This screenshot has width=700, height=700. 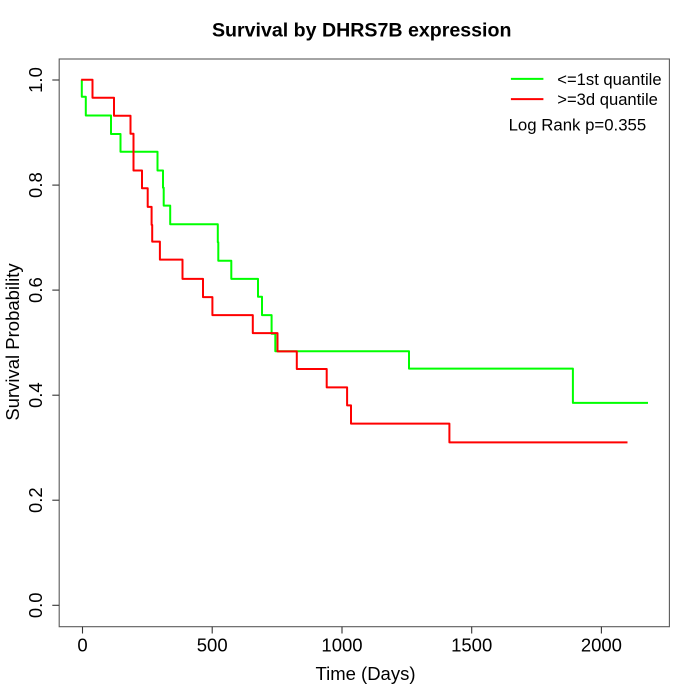 What do you see at coordinates (35, 605) in the screenshot?
I see `svg-text: 0.0` at bounding box center [35, 605].